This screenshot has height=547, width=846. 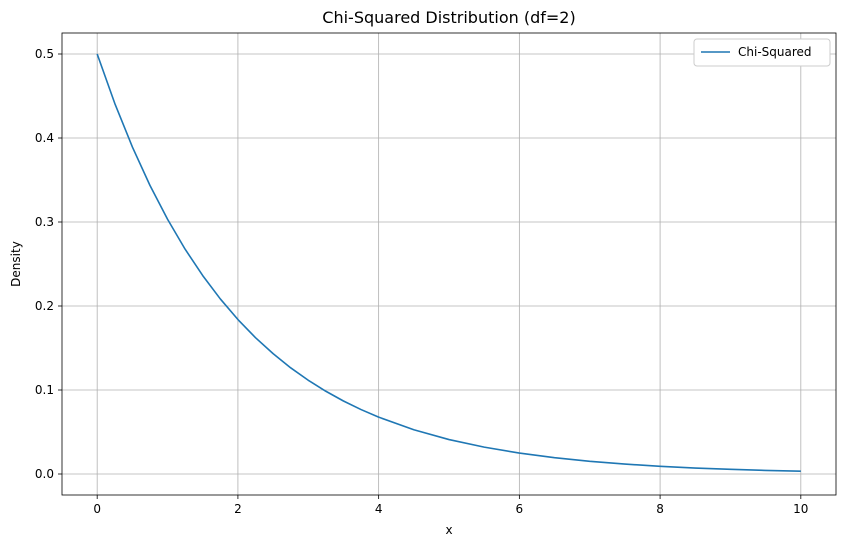 What do you see at coordinates (448, 17) in the screenshot?
I see `chart-title: Chi-Squared Distribution (df=2)` at bounding box center [448, 17].